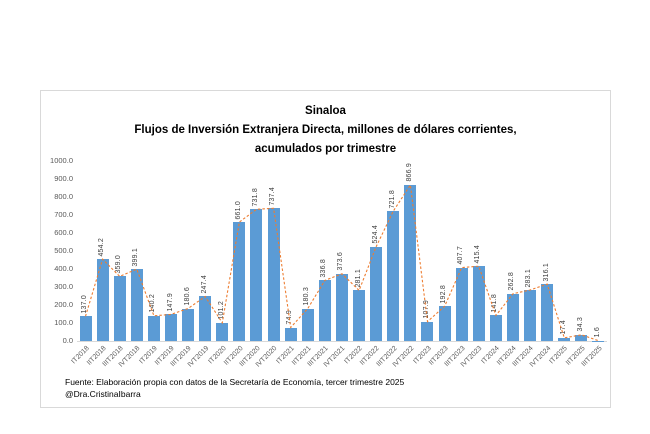 This screenshot has height=434, width=650. Describe the element at coordinates (598, 251) in the screenshot. I see `bar-slot: 1.6` at that location.